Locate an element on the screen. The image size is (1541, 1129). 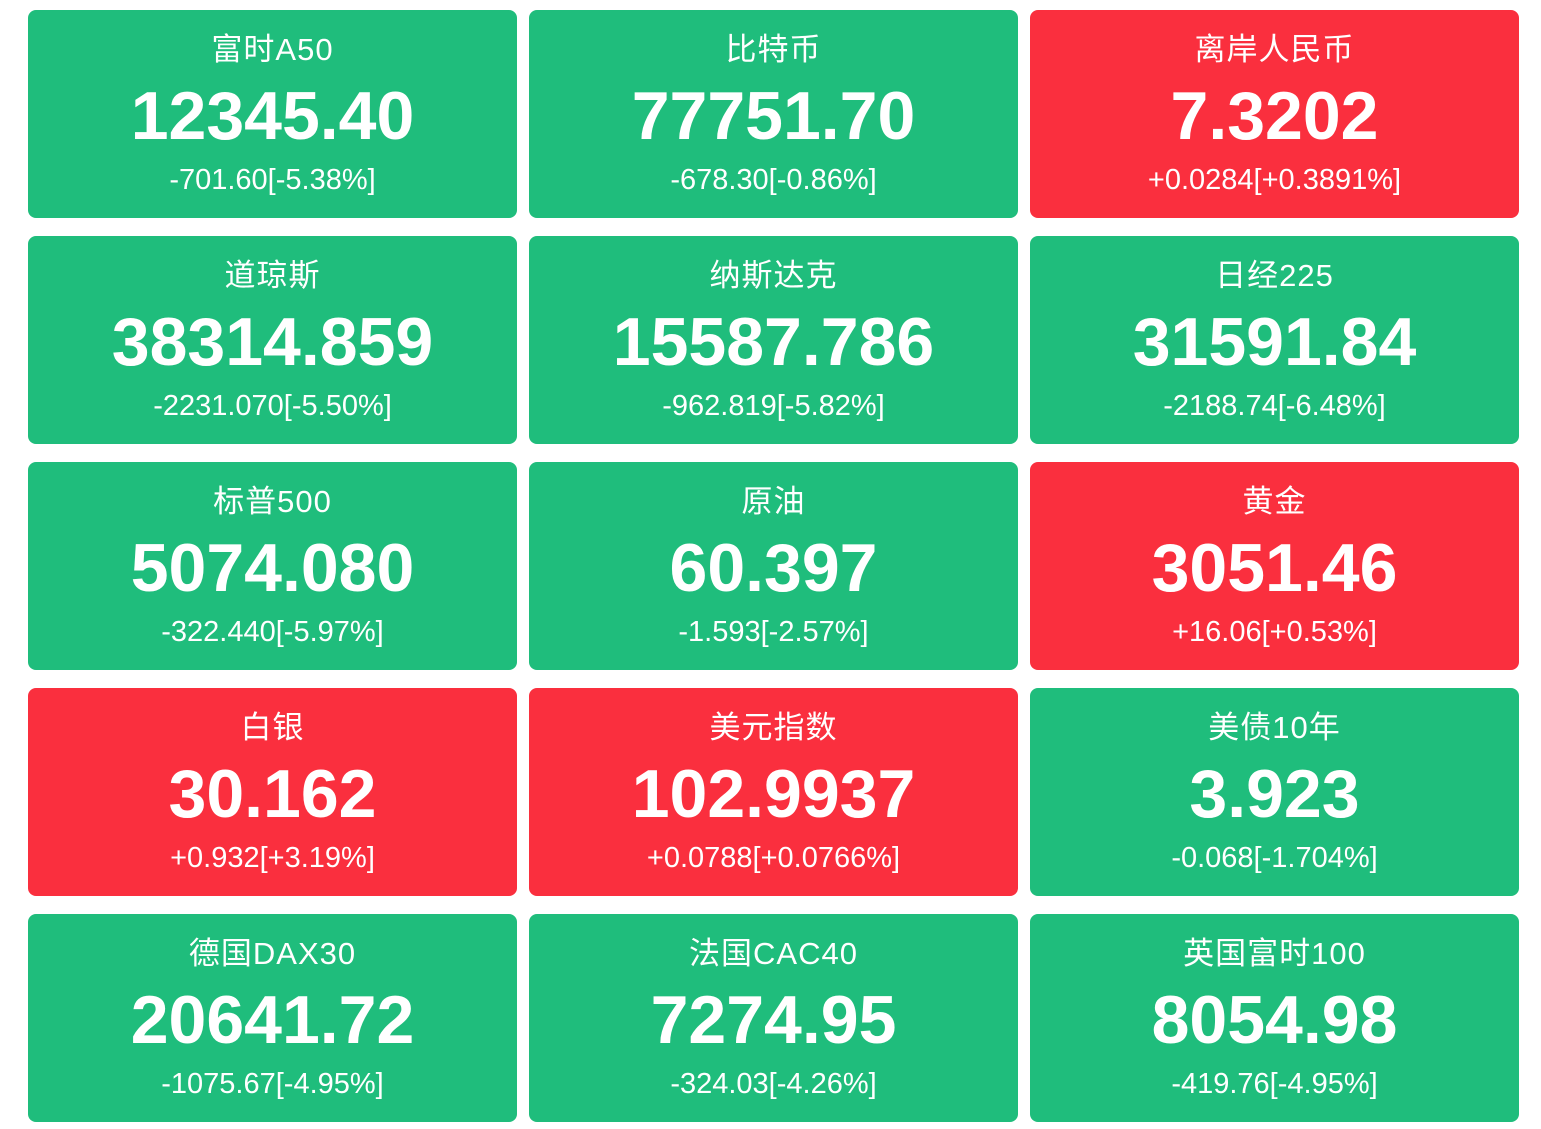
instrument-price: 30.162 is located at coordinates (272, 794).